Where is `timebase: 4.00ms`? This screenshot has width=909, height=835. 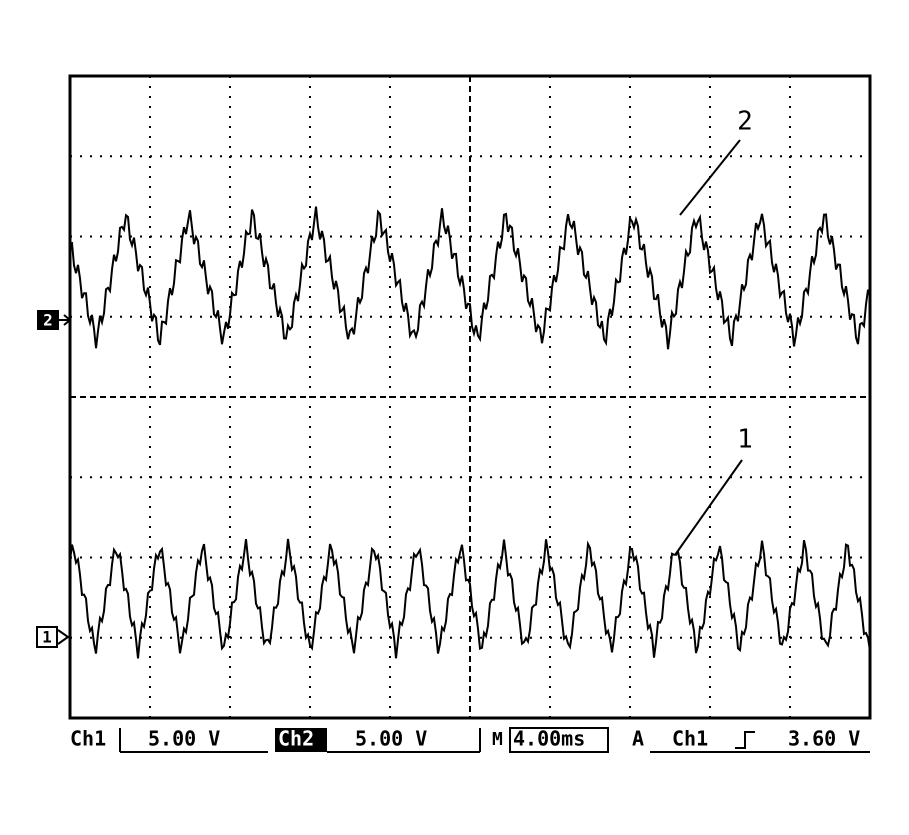
timebase: 4.00ms is located at coordinates (549, 739).